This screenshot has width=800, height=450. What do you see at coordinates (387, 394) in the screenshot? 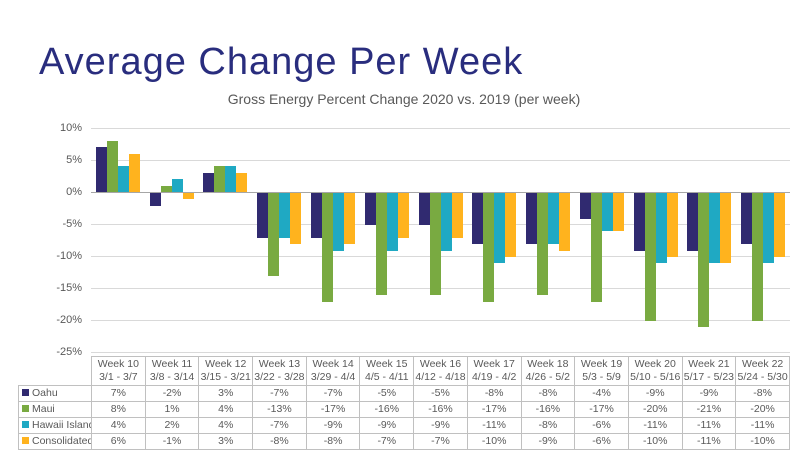
I see `value-oahu-week-15: -5%` at bounding box center [387, 394].